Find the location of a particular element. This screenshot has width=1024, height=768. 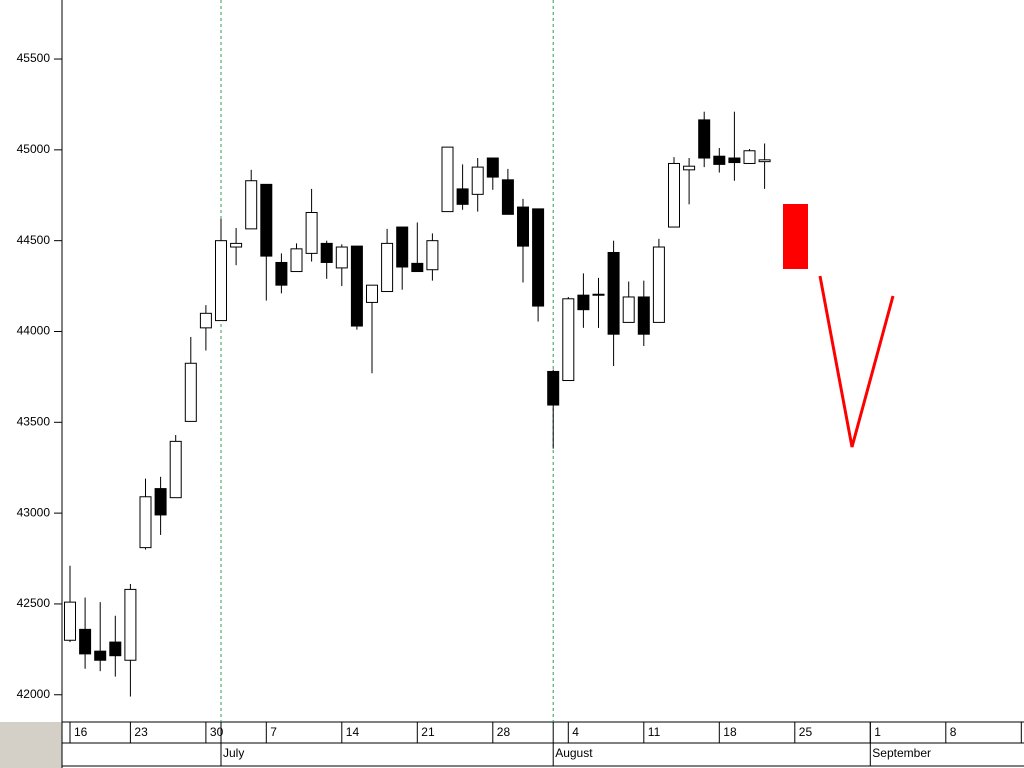

x-tick-label: 21 is located at coordinates (428, 732).